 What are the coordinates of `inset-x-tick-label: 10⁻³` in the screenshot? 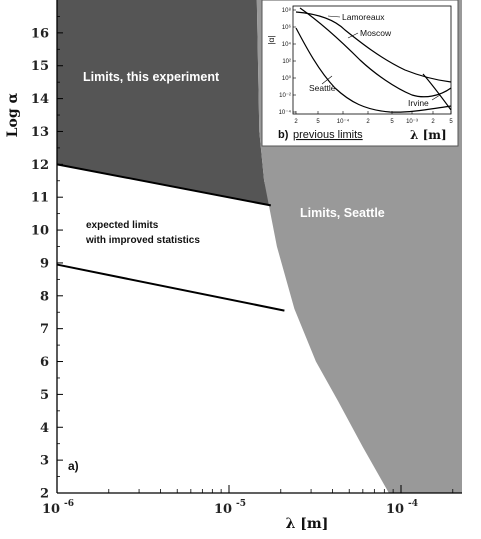 It's located at (412, 122).